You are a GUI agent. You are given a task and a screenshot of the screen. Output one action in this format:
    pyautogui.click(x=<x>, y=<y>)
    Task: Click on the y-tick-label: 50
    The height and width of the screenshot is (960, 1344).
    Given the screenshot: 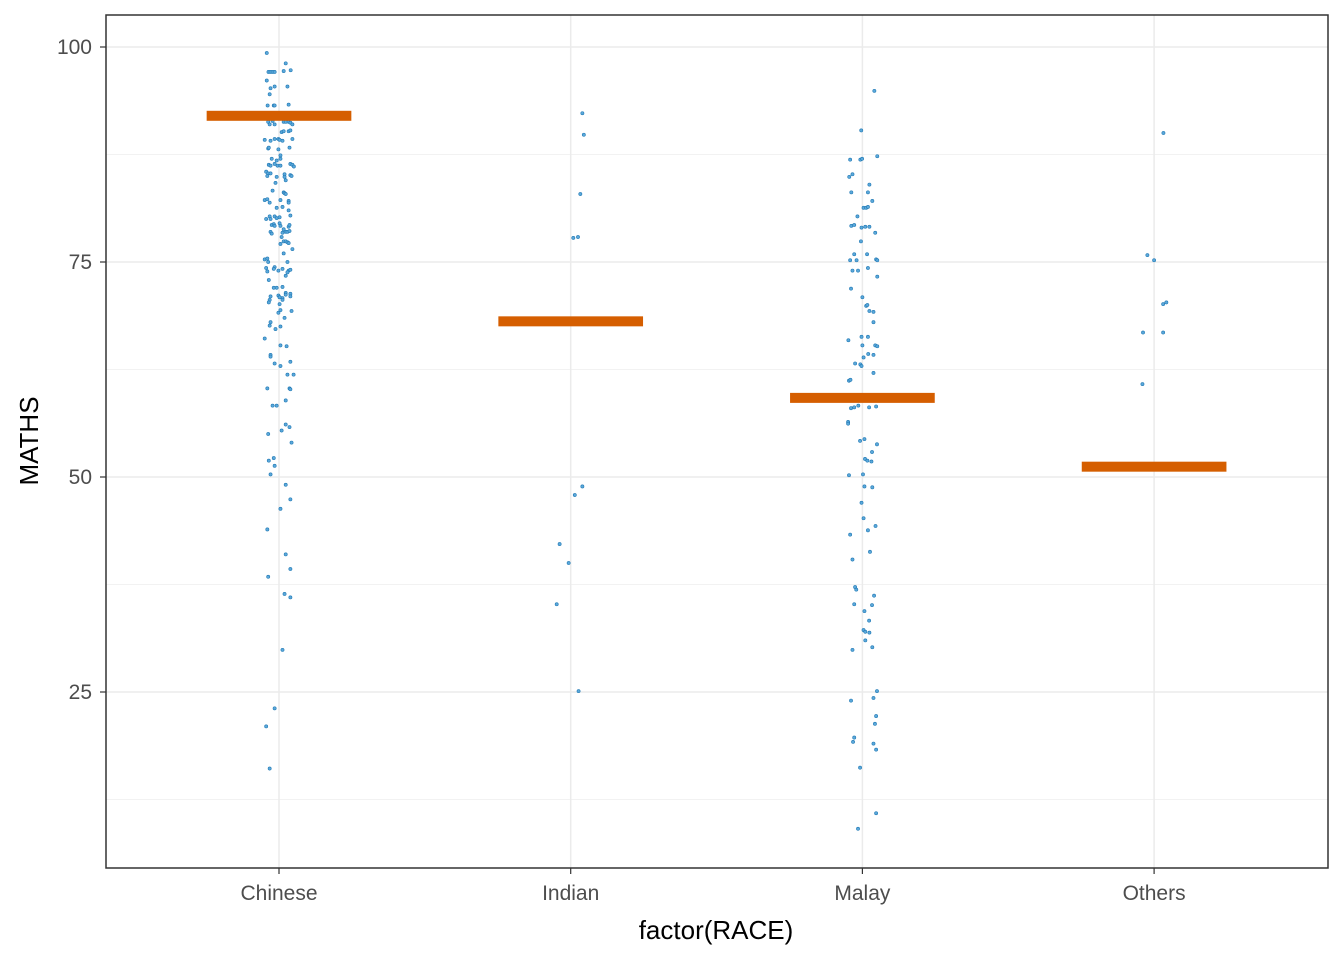 What is the action you would take?
    pyautogui.click(x=80, y=477)
    